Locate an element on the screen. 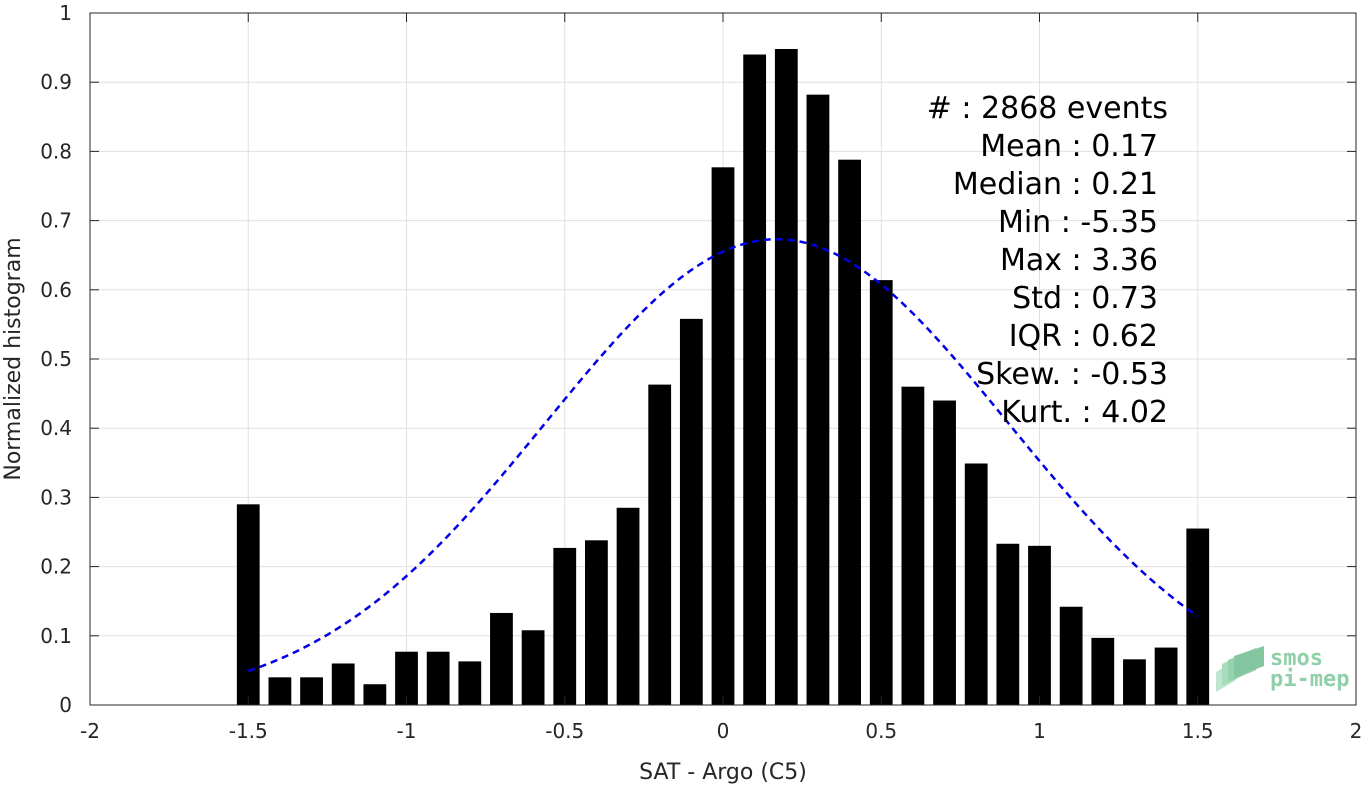 Image resolution: width=1366 pixels, height=786 pixels. x-tick-label: 0.5 is located at coordinates (881, 731).